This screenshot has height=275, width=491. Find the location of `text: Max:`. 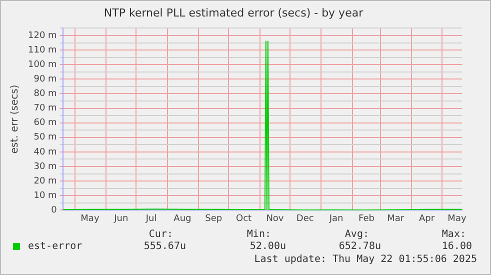

text: Max: is located at coordinates (454, 234).